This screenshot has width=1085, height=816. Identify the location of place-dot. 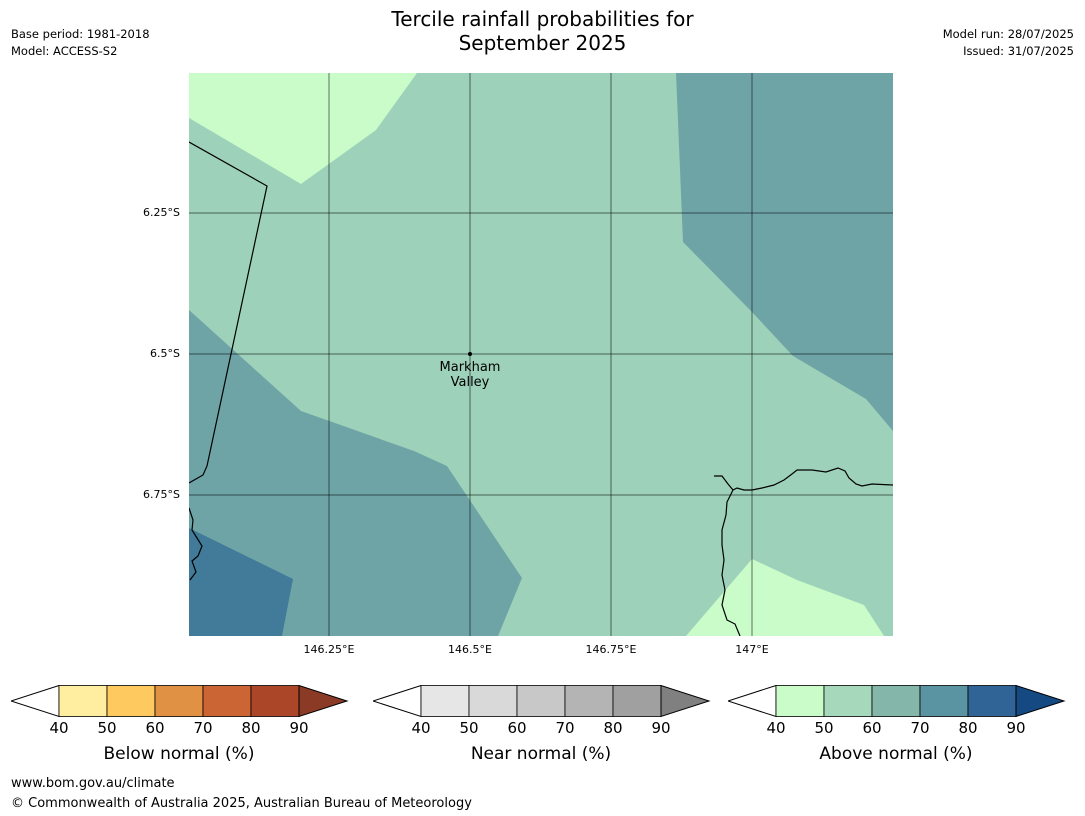
(470, 354).